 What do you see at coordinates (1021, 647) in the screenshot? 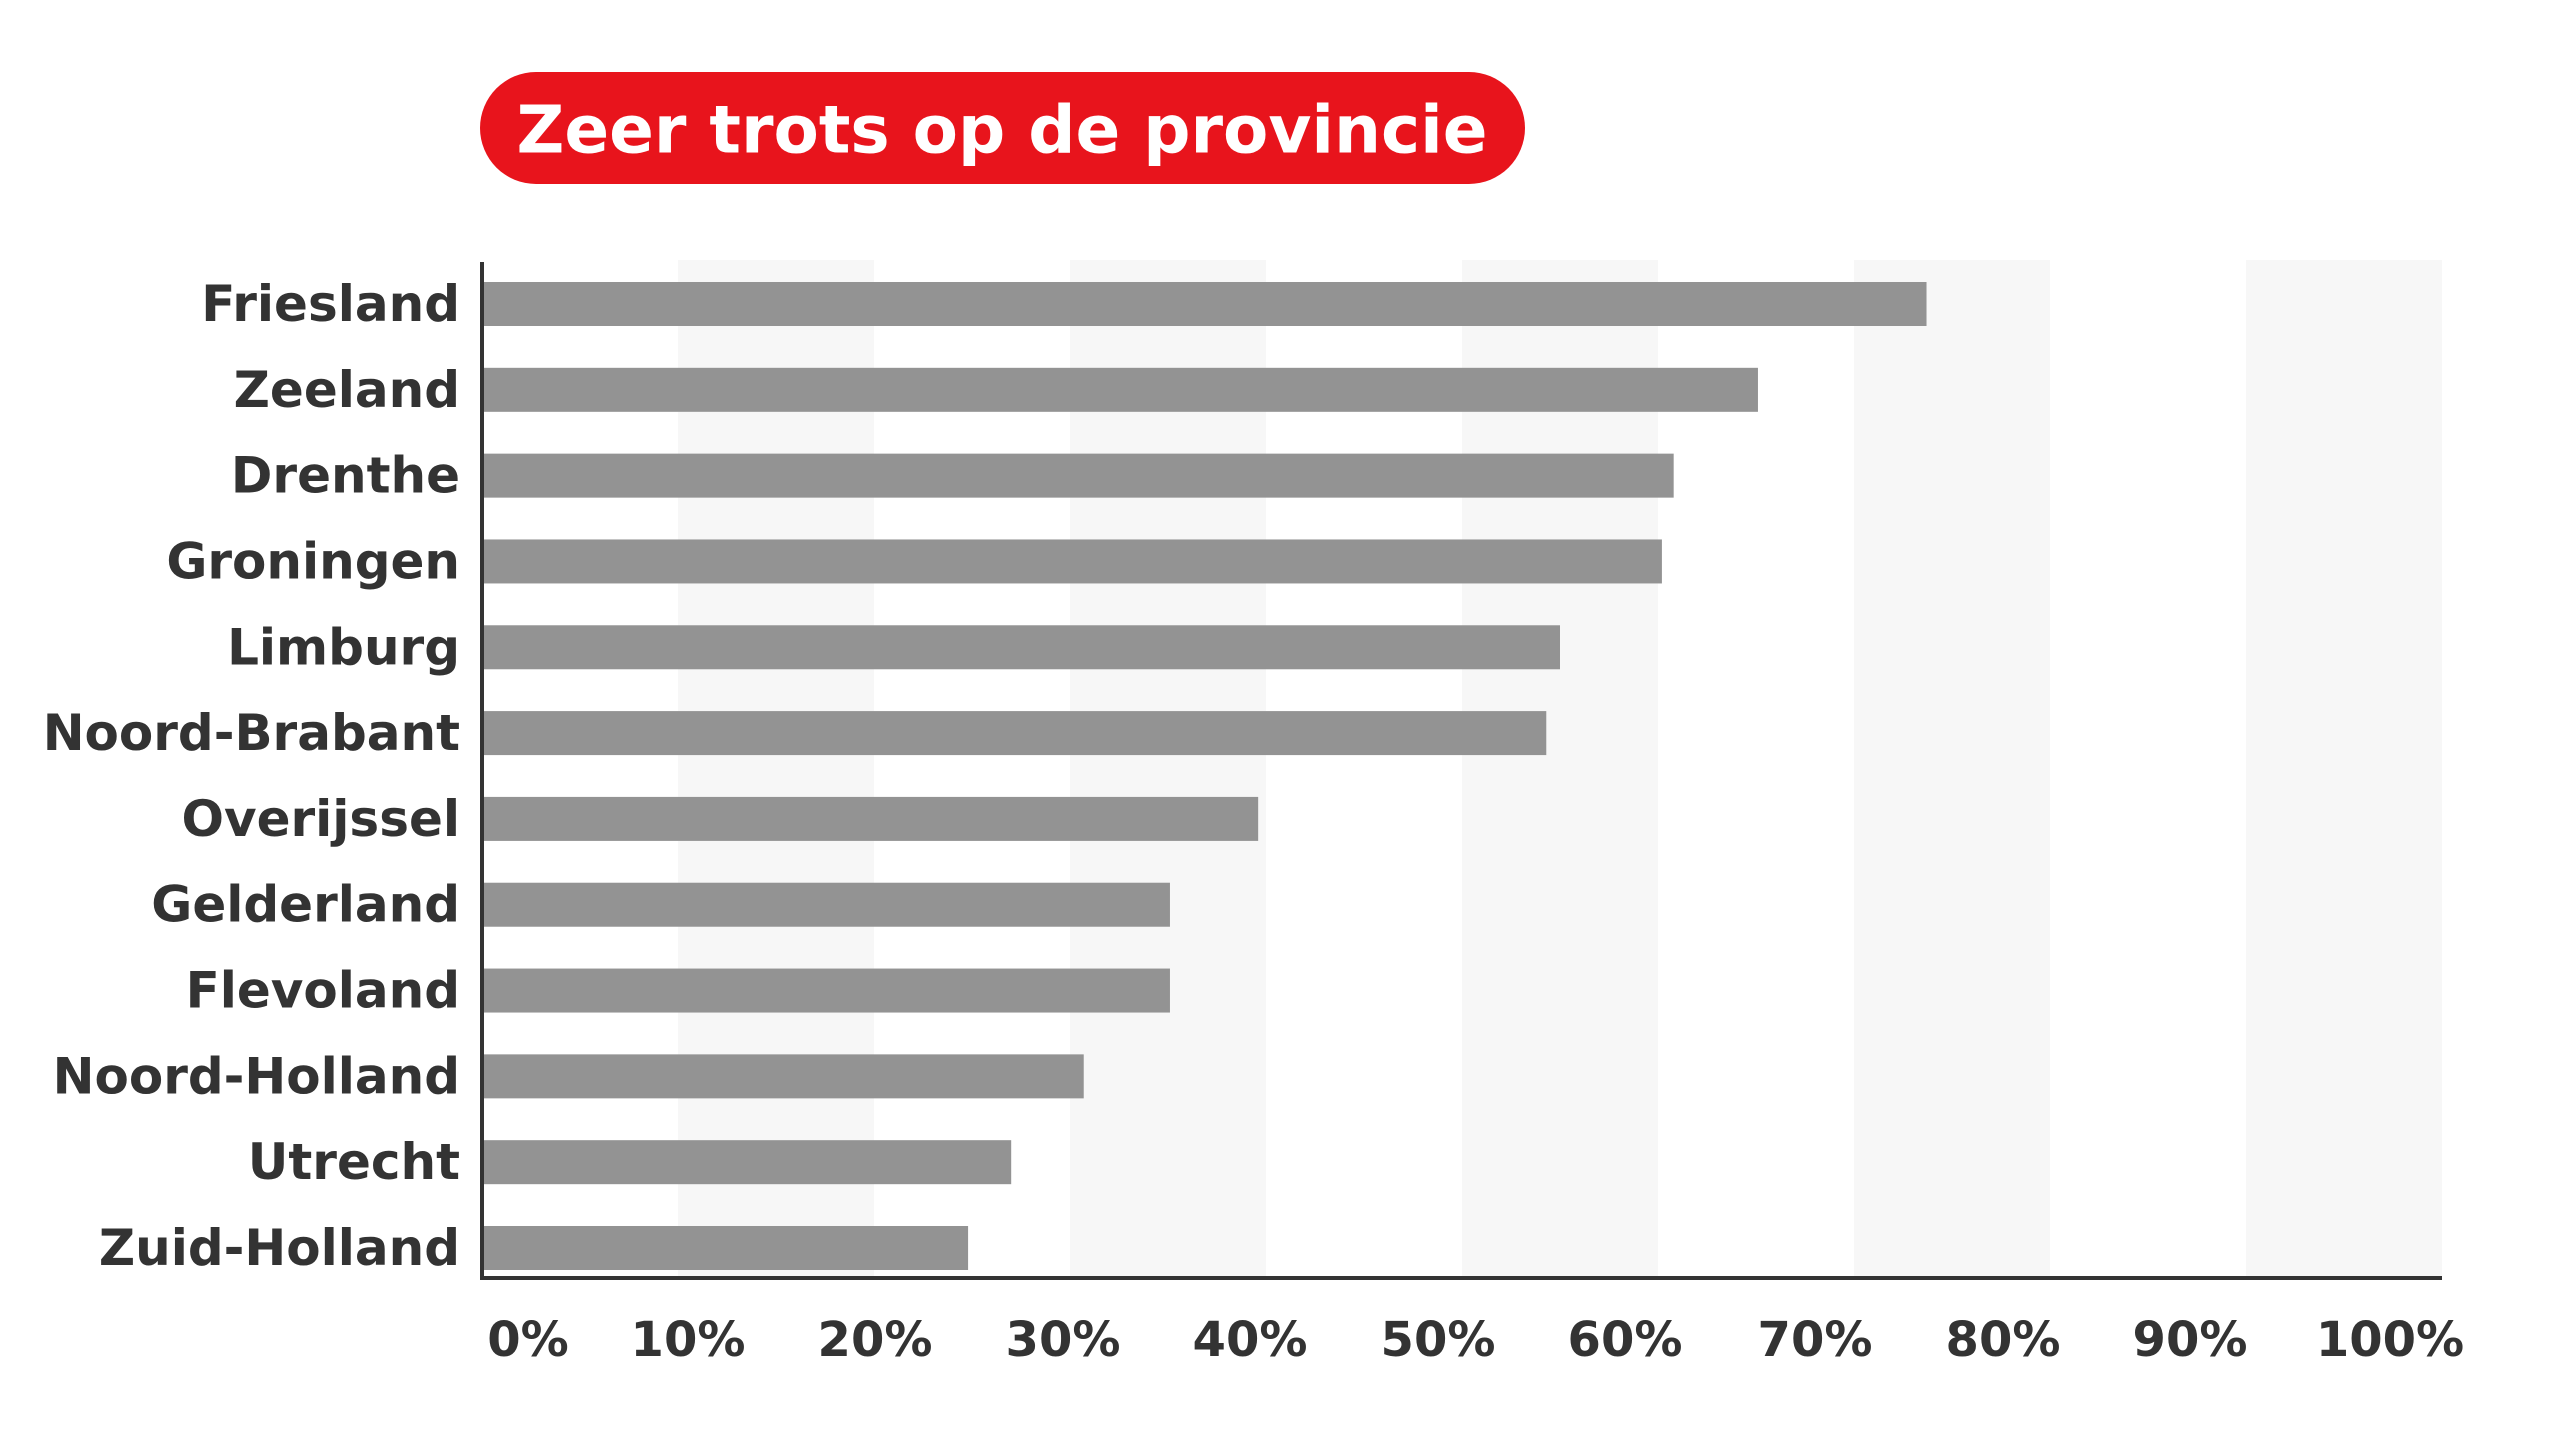
I see `bar-limburg` at bounding box center [1021, 647].